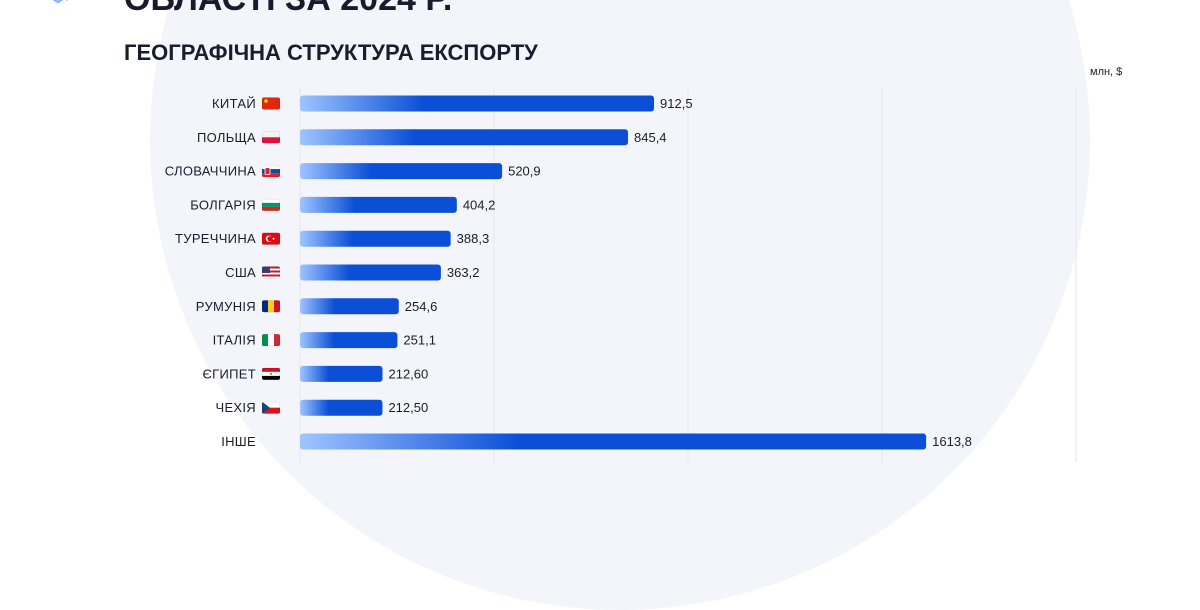  I want to click on chart-title: ГЕОГРАФІЧНА СТРУКТУРА ЕКСПОРТУ, so click(331, 52).